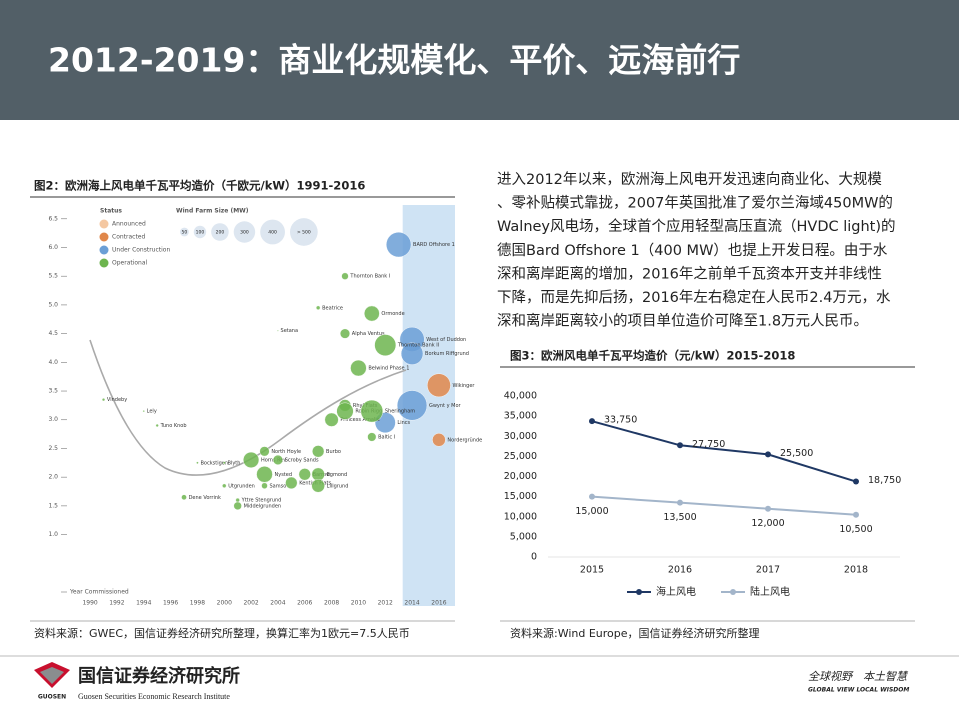 This screenshot has height=719, width=959. What do you see at coordinates (434, 245) in the screenshot?
I see `bubble-label: BARD Offshore 1` at bounding box center [434, 245].